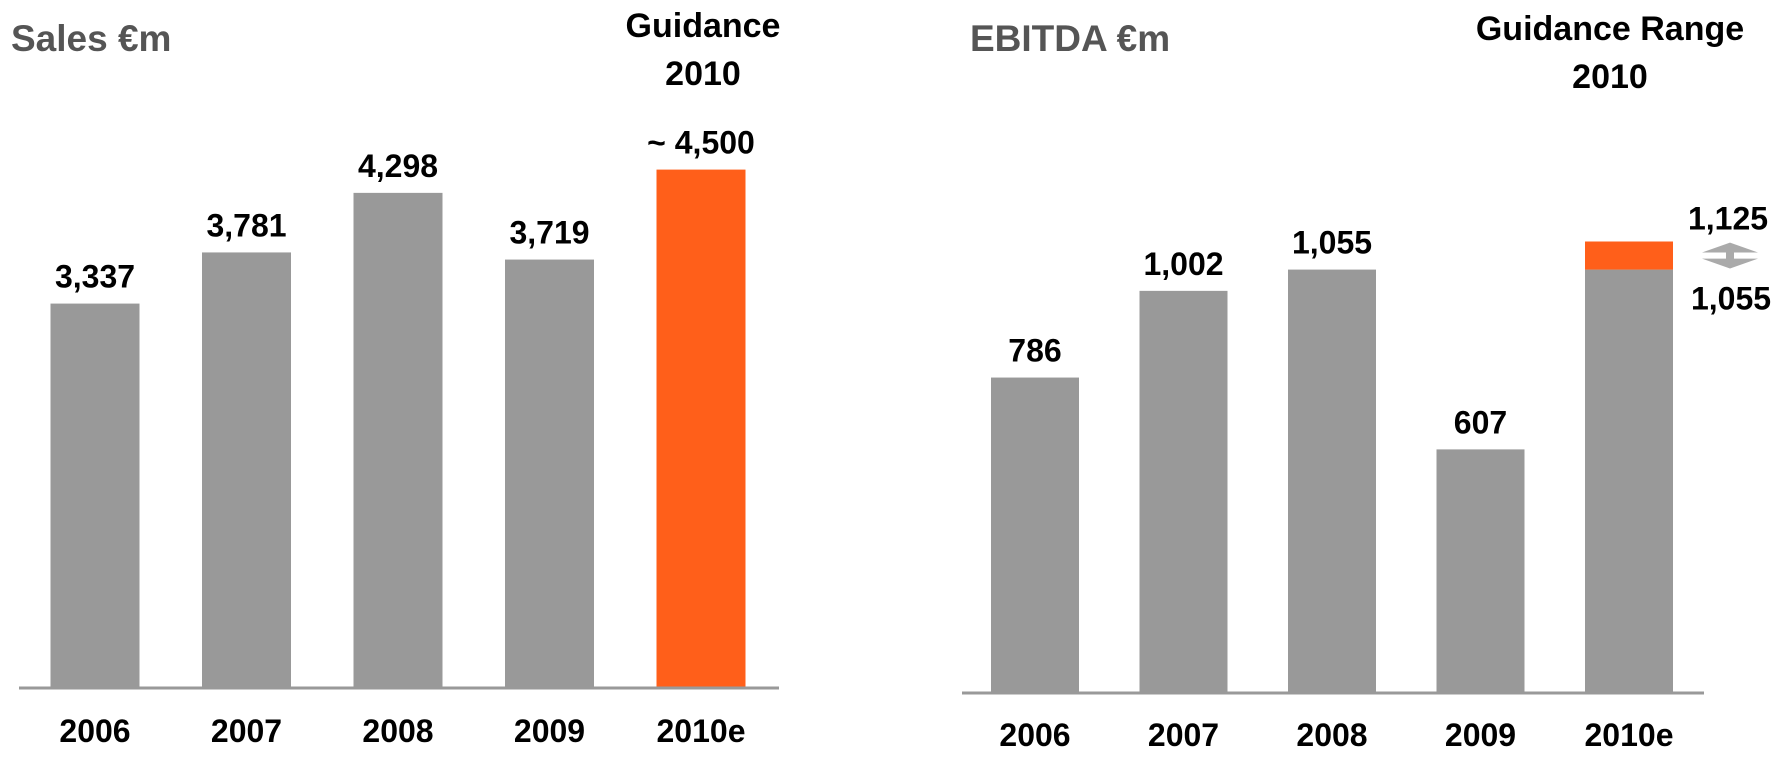 This screenshot has width=1782, height=760. What do you see at coordinates (1480, 422) in the screenshot?
I see `data-label: 607` at bounding box center [1480, 422].